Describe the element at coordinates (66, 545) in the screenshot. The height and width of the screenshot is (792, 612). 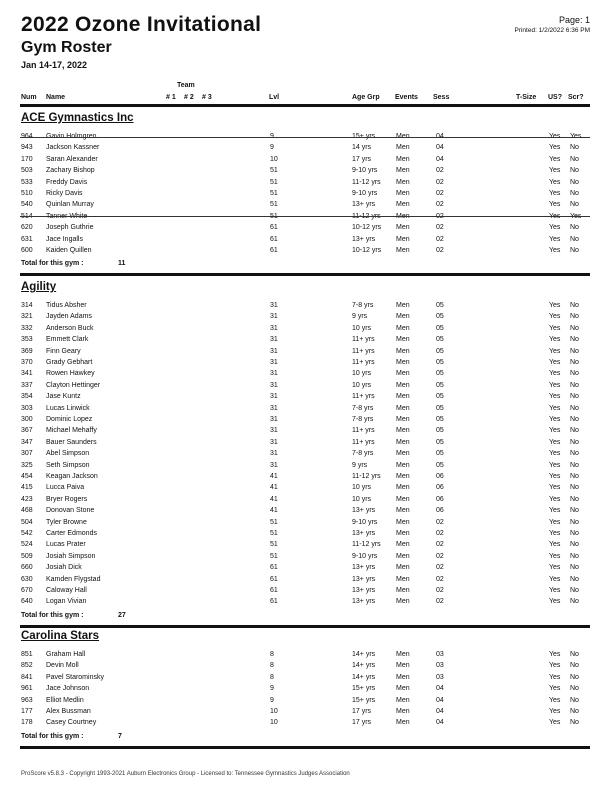
I see `cell-name: Lucas Prater` at that location.